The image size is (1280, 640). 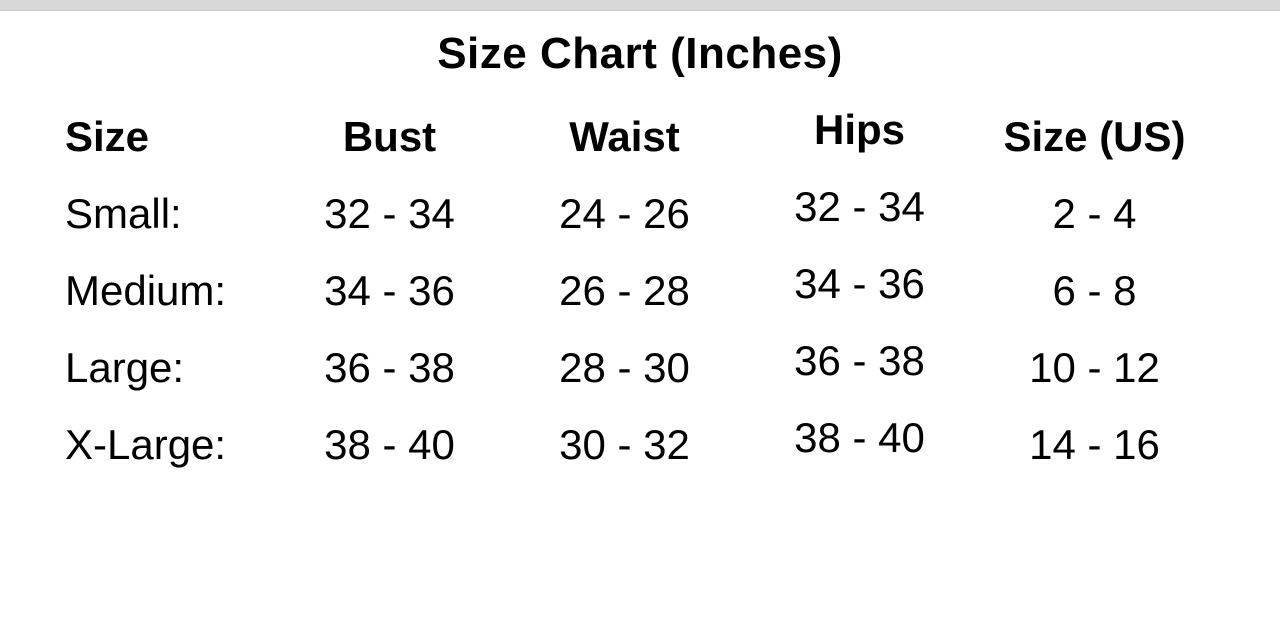 What do you see at coordinates (1094, 367) in the screenshot?
I see `row-large-size-us: 10 - 12` at bounding box center [1094, 367].